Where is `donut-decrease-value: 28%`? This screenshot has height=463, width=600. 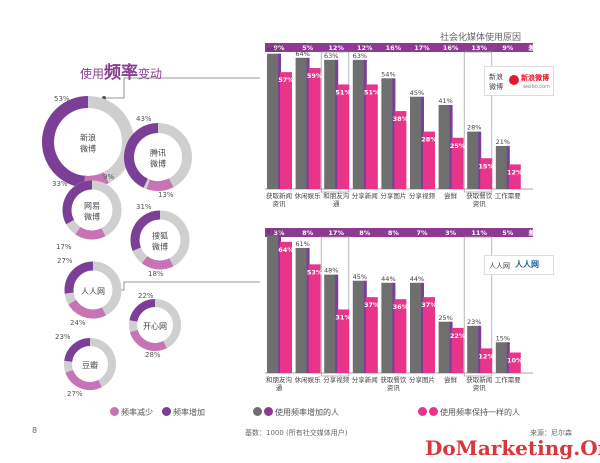
donut-decrease-value: 28% is located at coordinates (153, 355).